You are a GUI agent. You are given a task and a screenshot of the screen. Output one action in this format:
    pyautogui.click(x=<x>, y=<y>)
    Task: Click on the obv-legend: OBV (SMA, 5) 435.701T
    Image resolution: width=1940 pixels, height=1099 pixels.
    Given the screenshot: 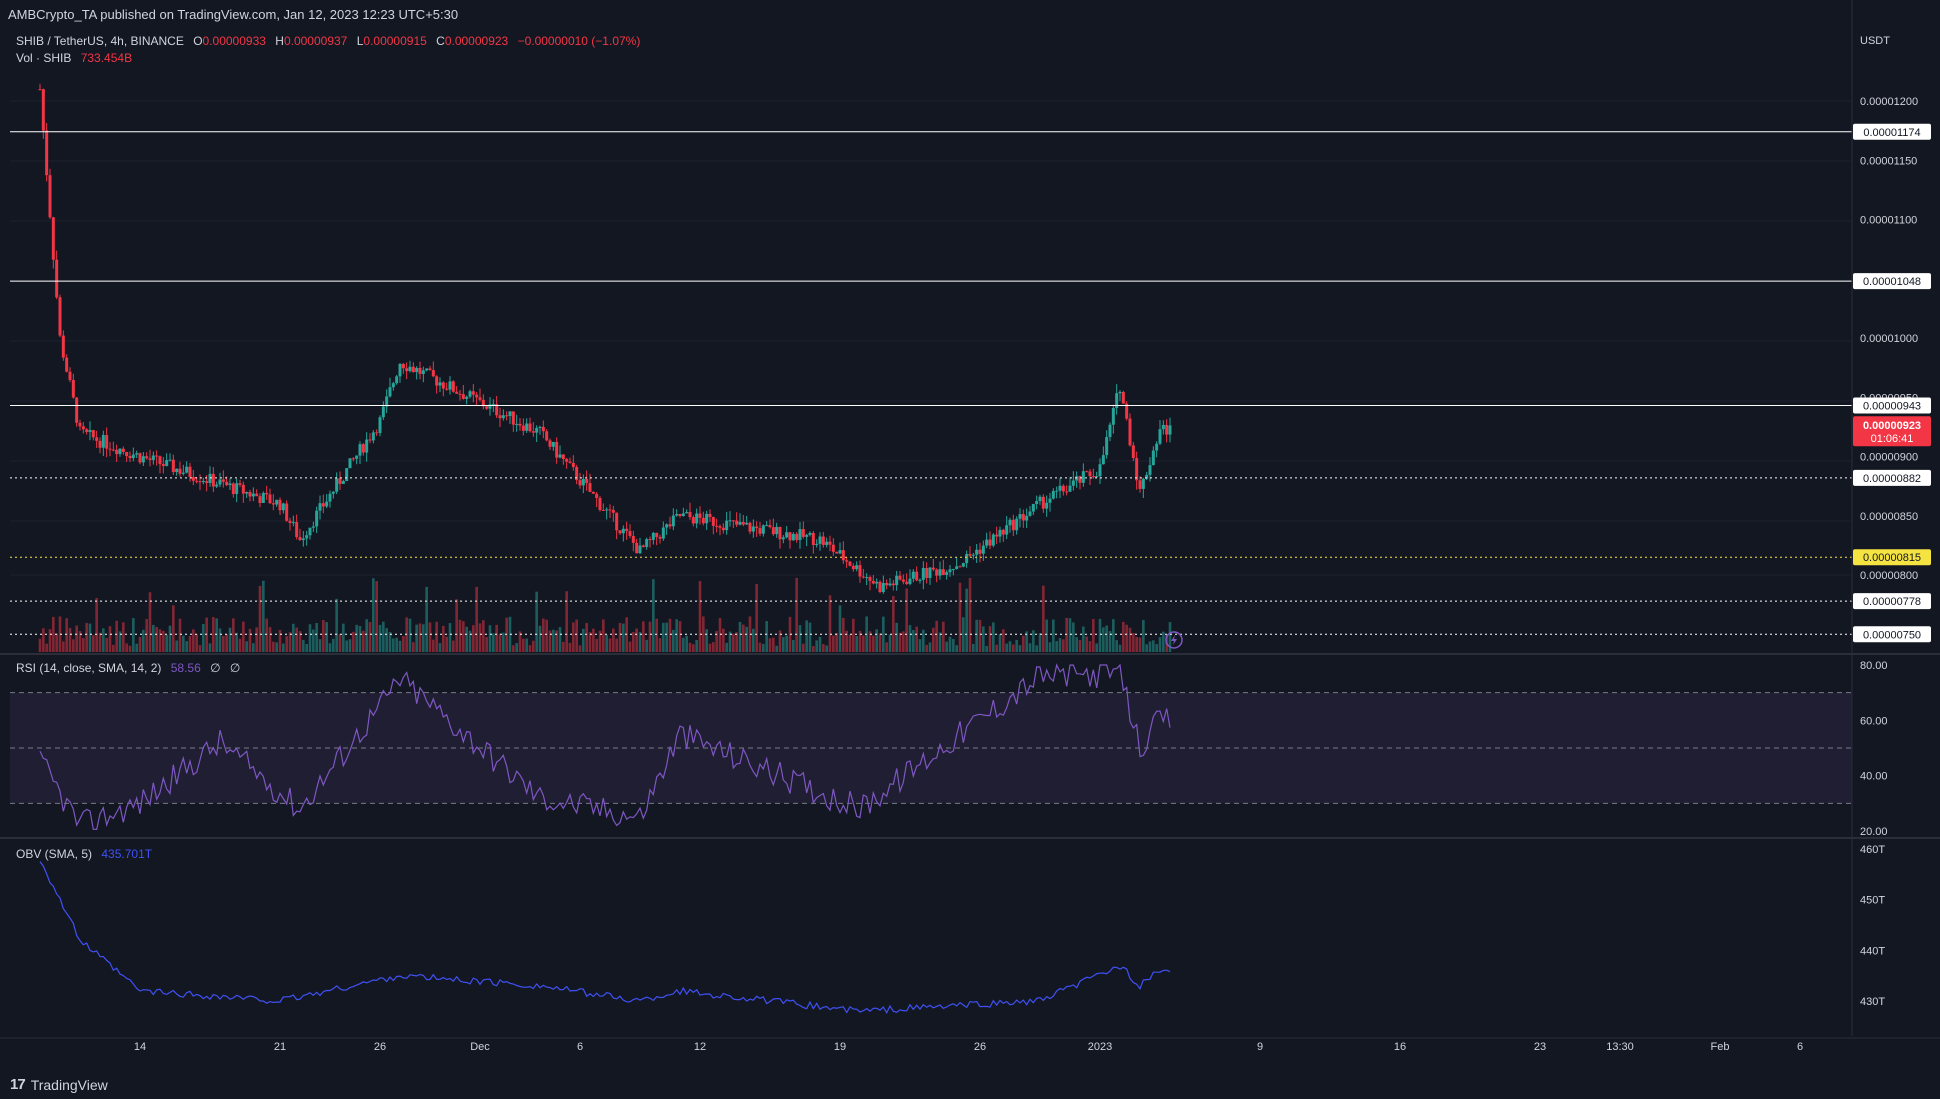 What is the action you would take?
    pyautogui.click(x=84, y=854)
    